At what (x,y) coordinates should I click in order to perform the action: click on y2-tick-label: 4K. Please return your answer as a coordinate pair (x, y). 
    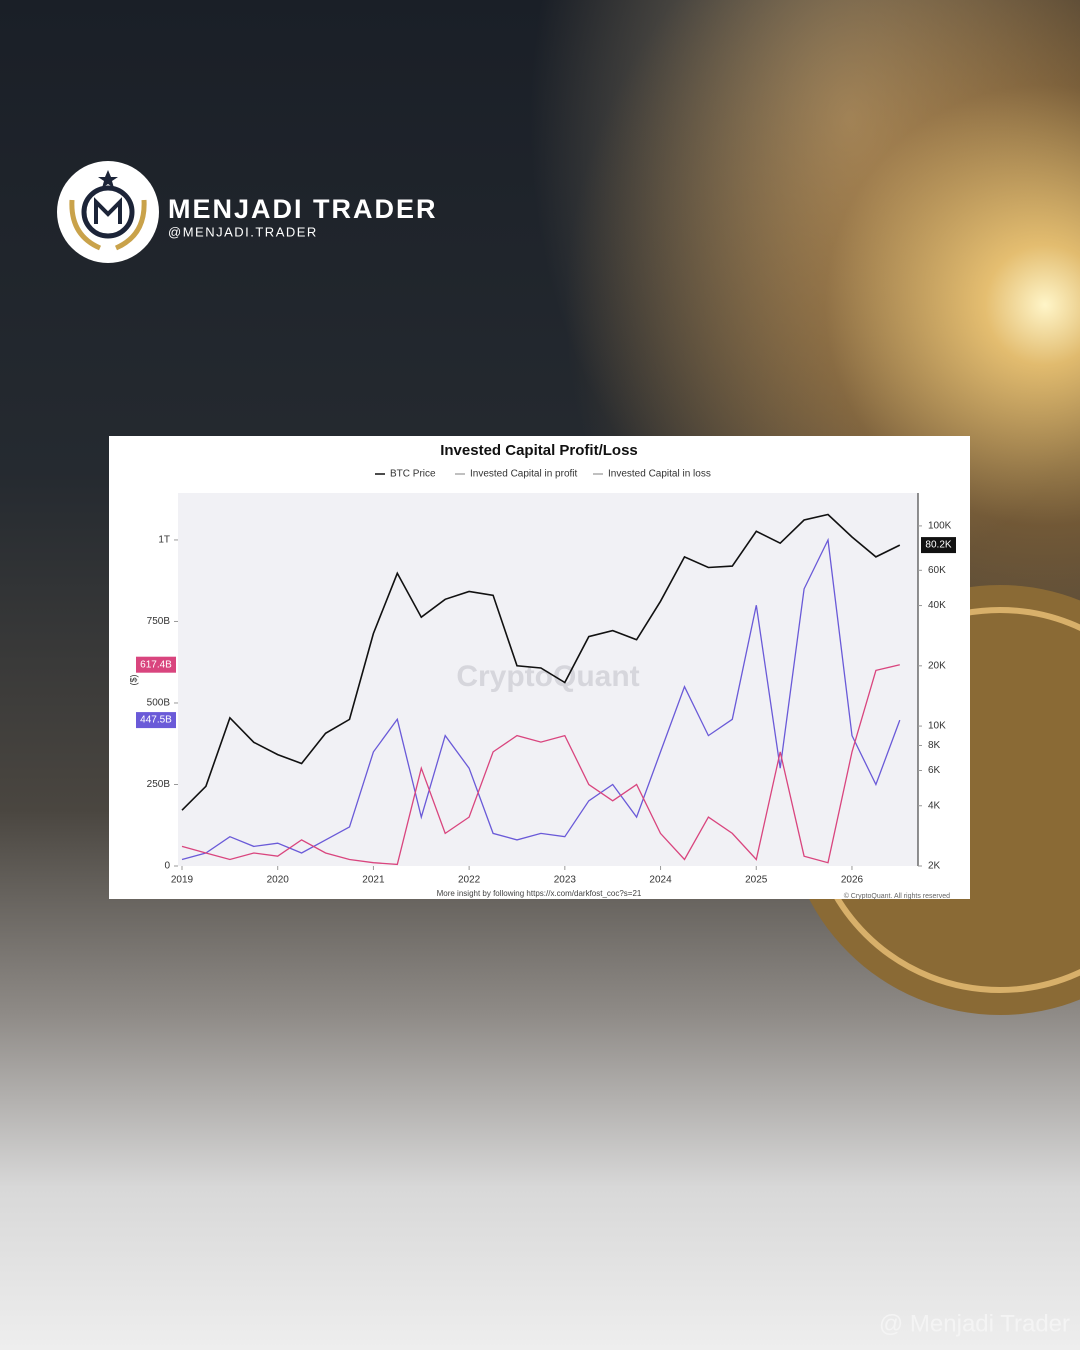
    Looking at the image, I should click on (934, 805).